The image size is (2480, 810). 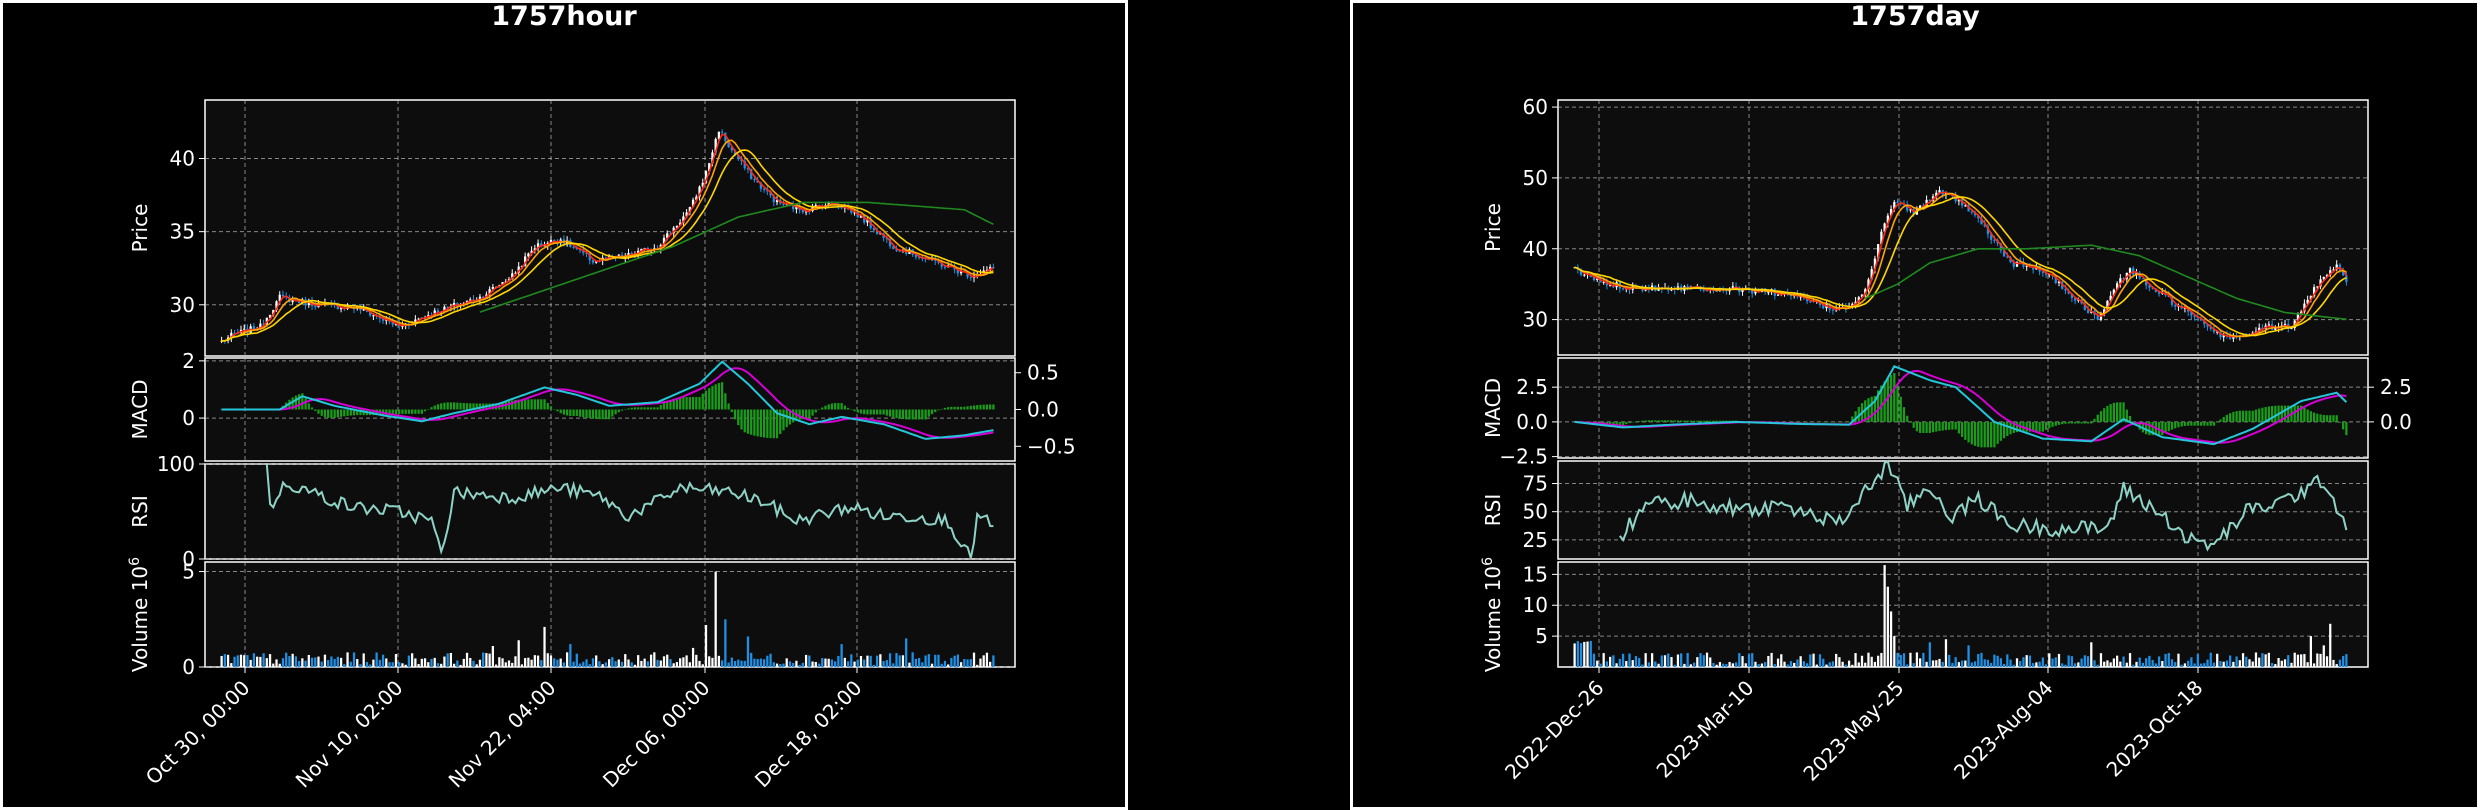 I want to click on macd-tick-label: 0, so click(x=188, y=418).